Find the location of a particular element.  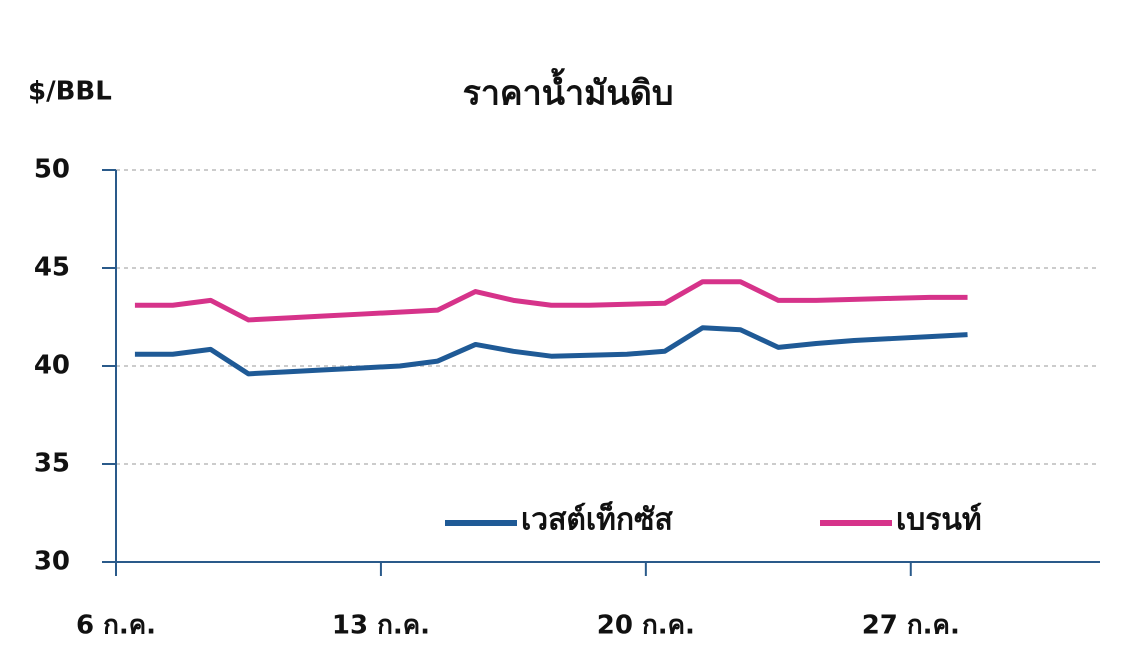

x-tick-label: 27 ก.ค. is located at coordinates (911, 626).